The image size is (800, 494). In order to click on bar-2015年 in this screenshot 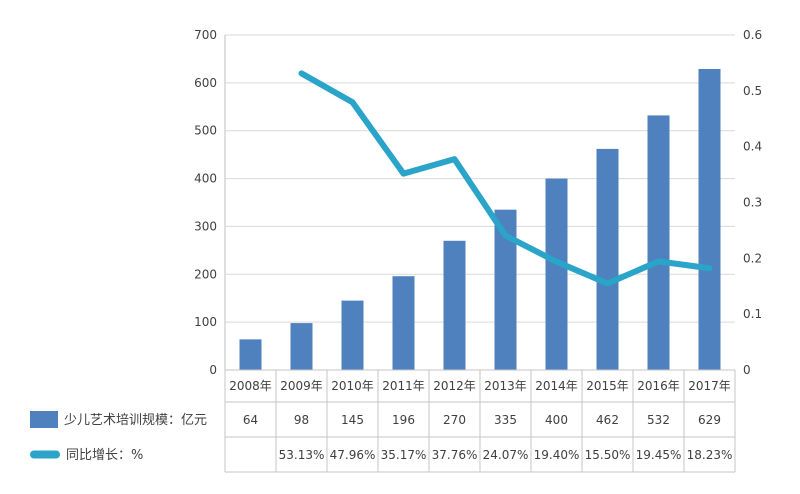, I will do `click(607, 259)`.